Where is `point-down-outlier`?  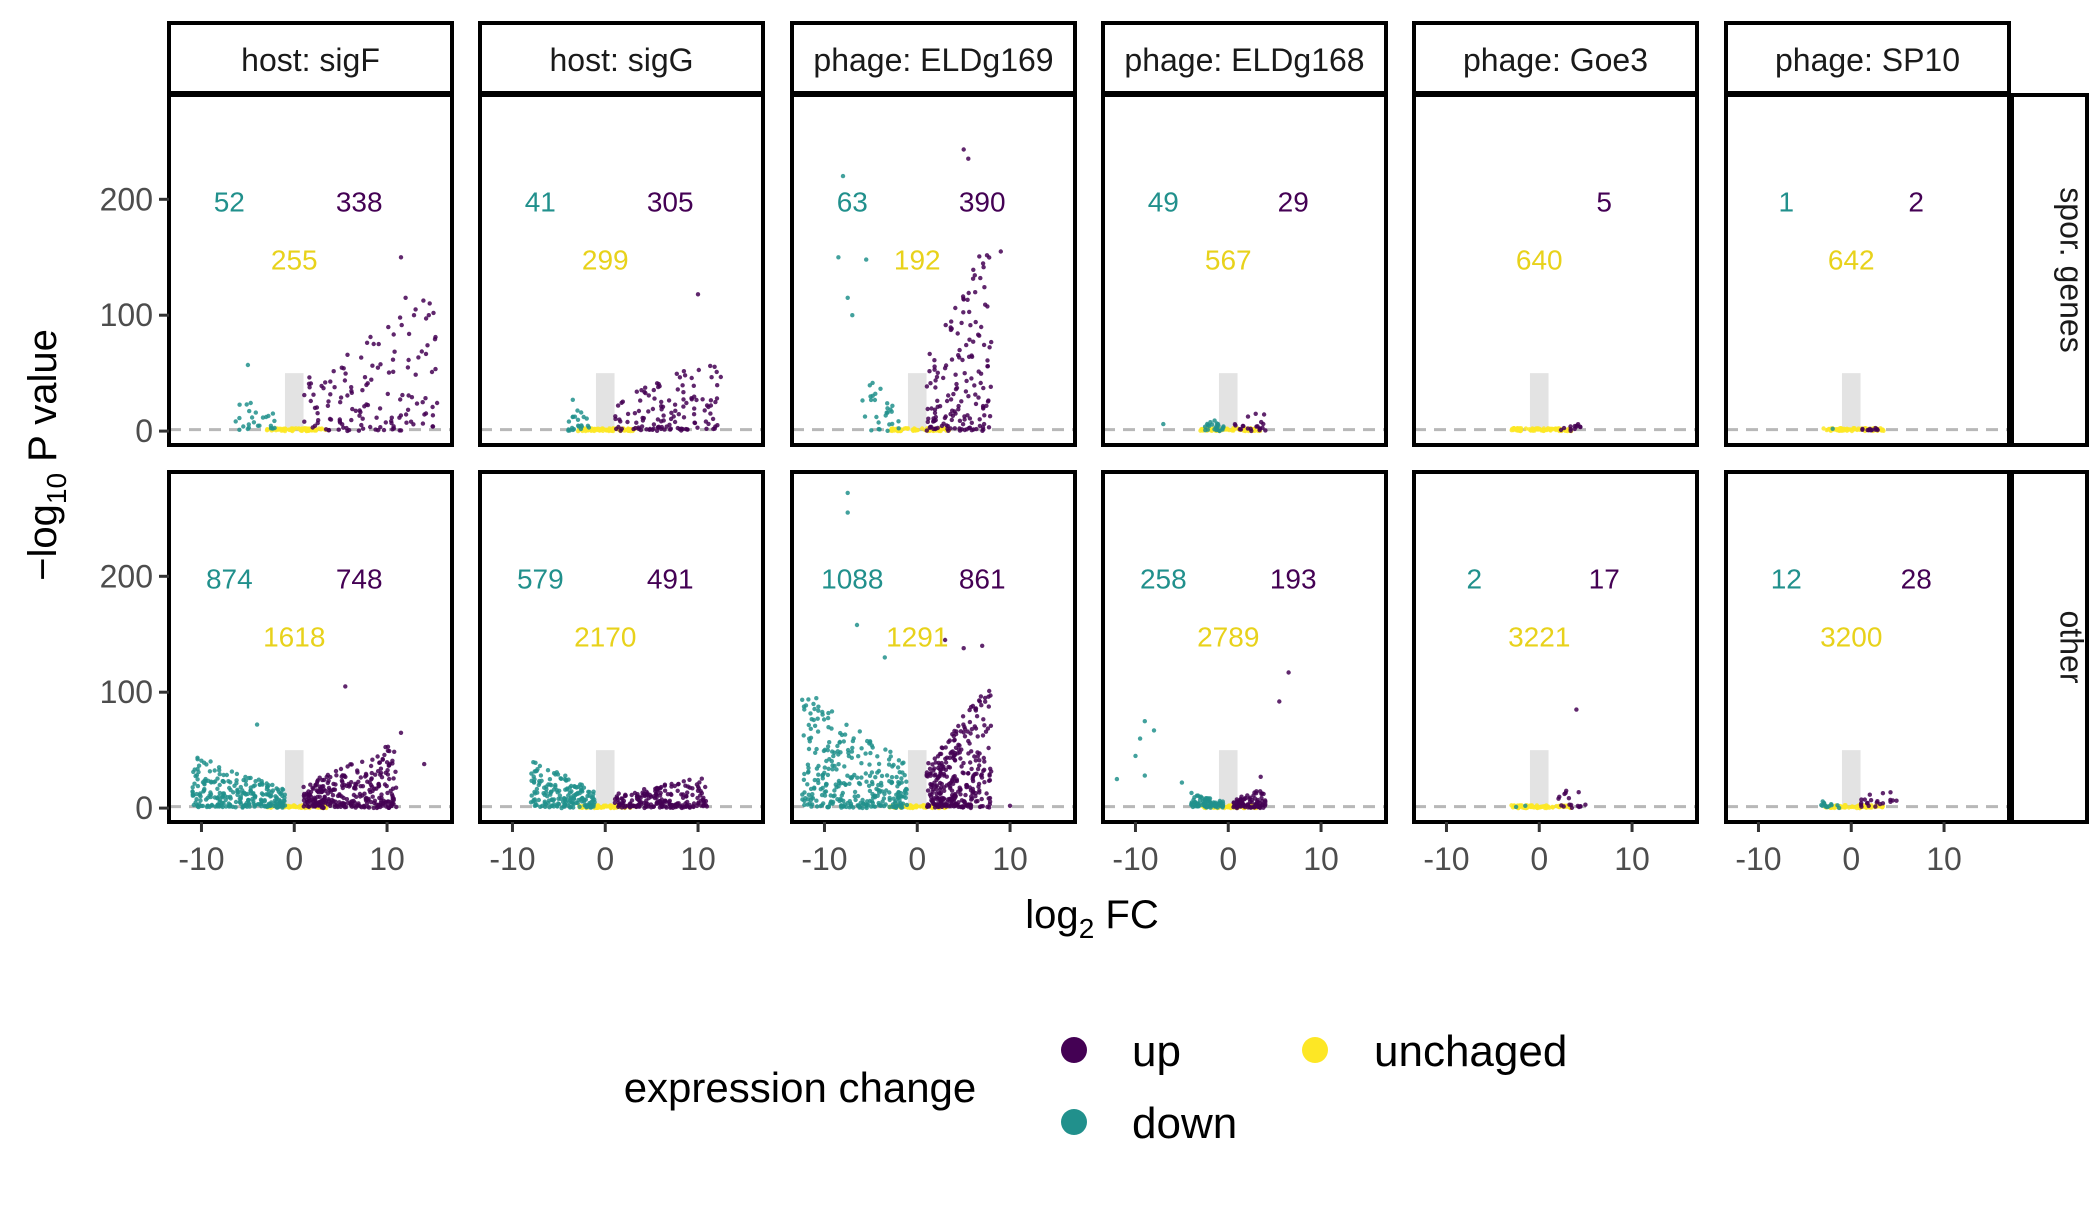
point-down-outlier is located at coordinates (531, 802).